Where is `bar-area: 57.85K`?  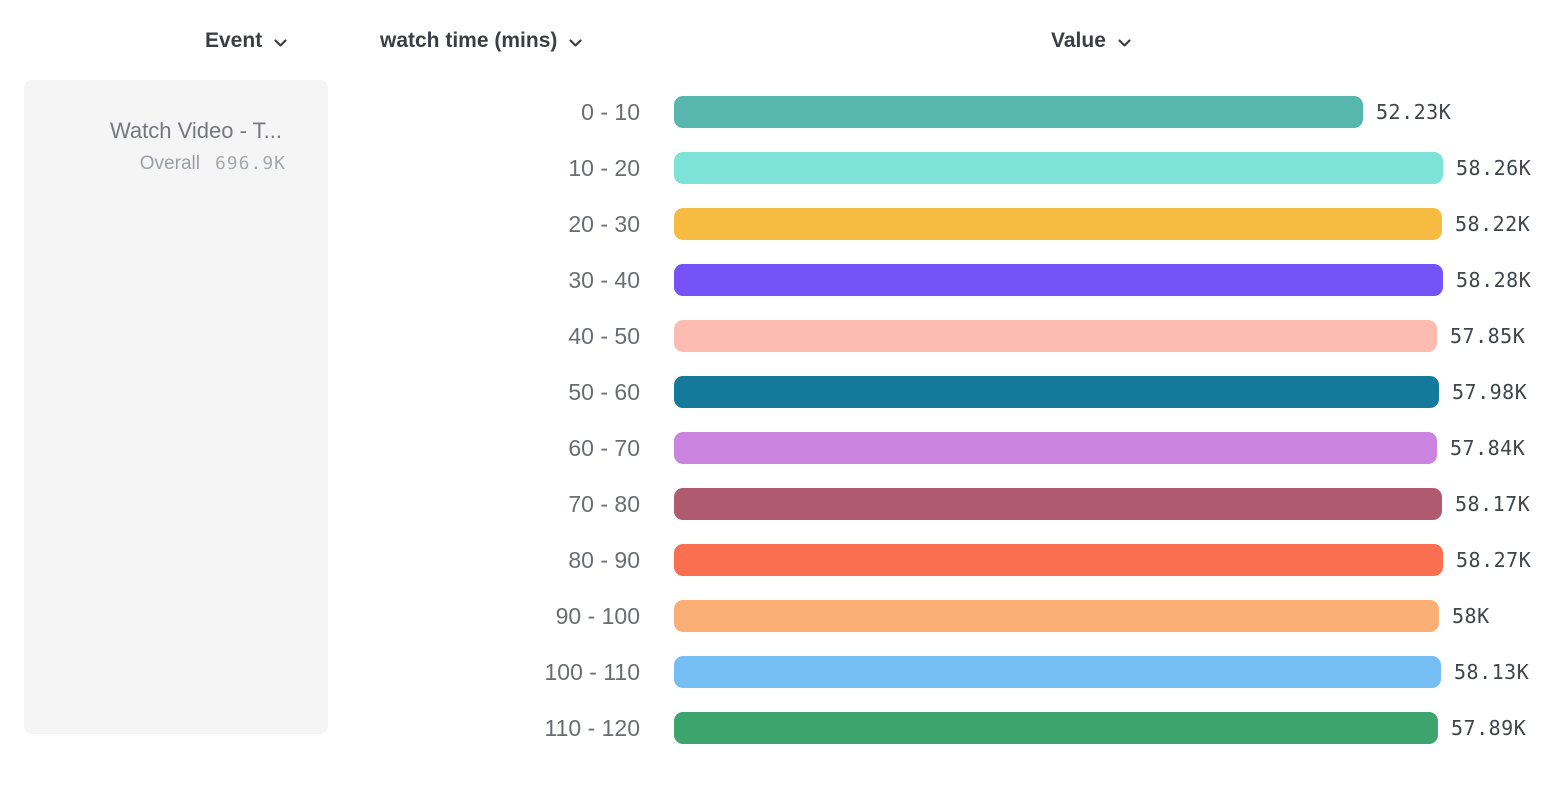 bar-area: 57.85K is located at coordinates (1099, 336).